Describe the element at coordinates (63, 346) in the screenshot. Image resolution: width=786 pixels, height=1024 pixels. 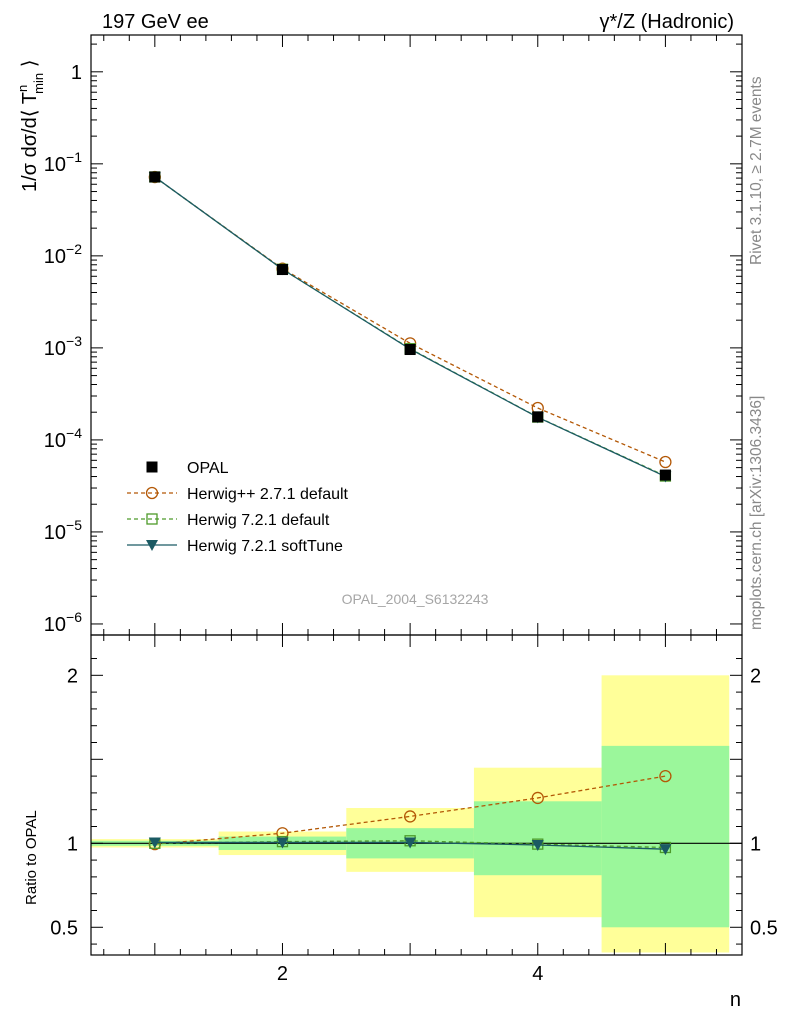
I see `y-tick-label: 10⁻³` at that location.